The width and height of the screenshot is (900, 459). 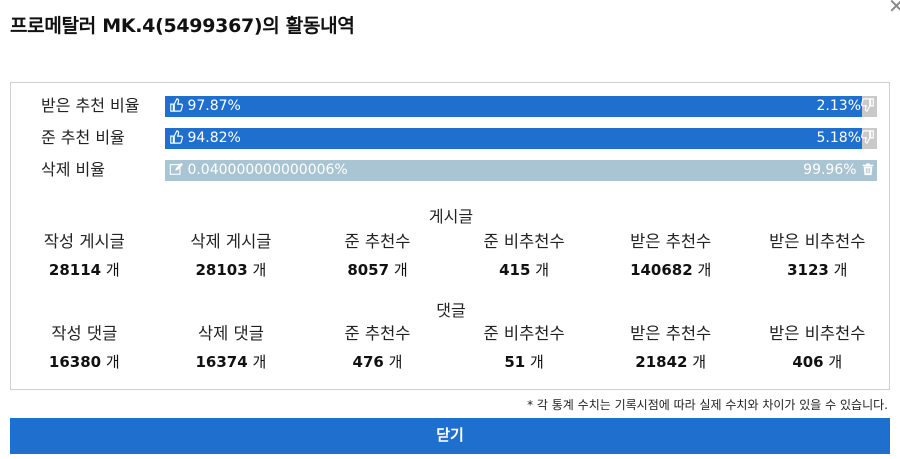 I want to click on ratio-right: 2.13%, so click(x=847, y=106).